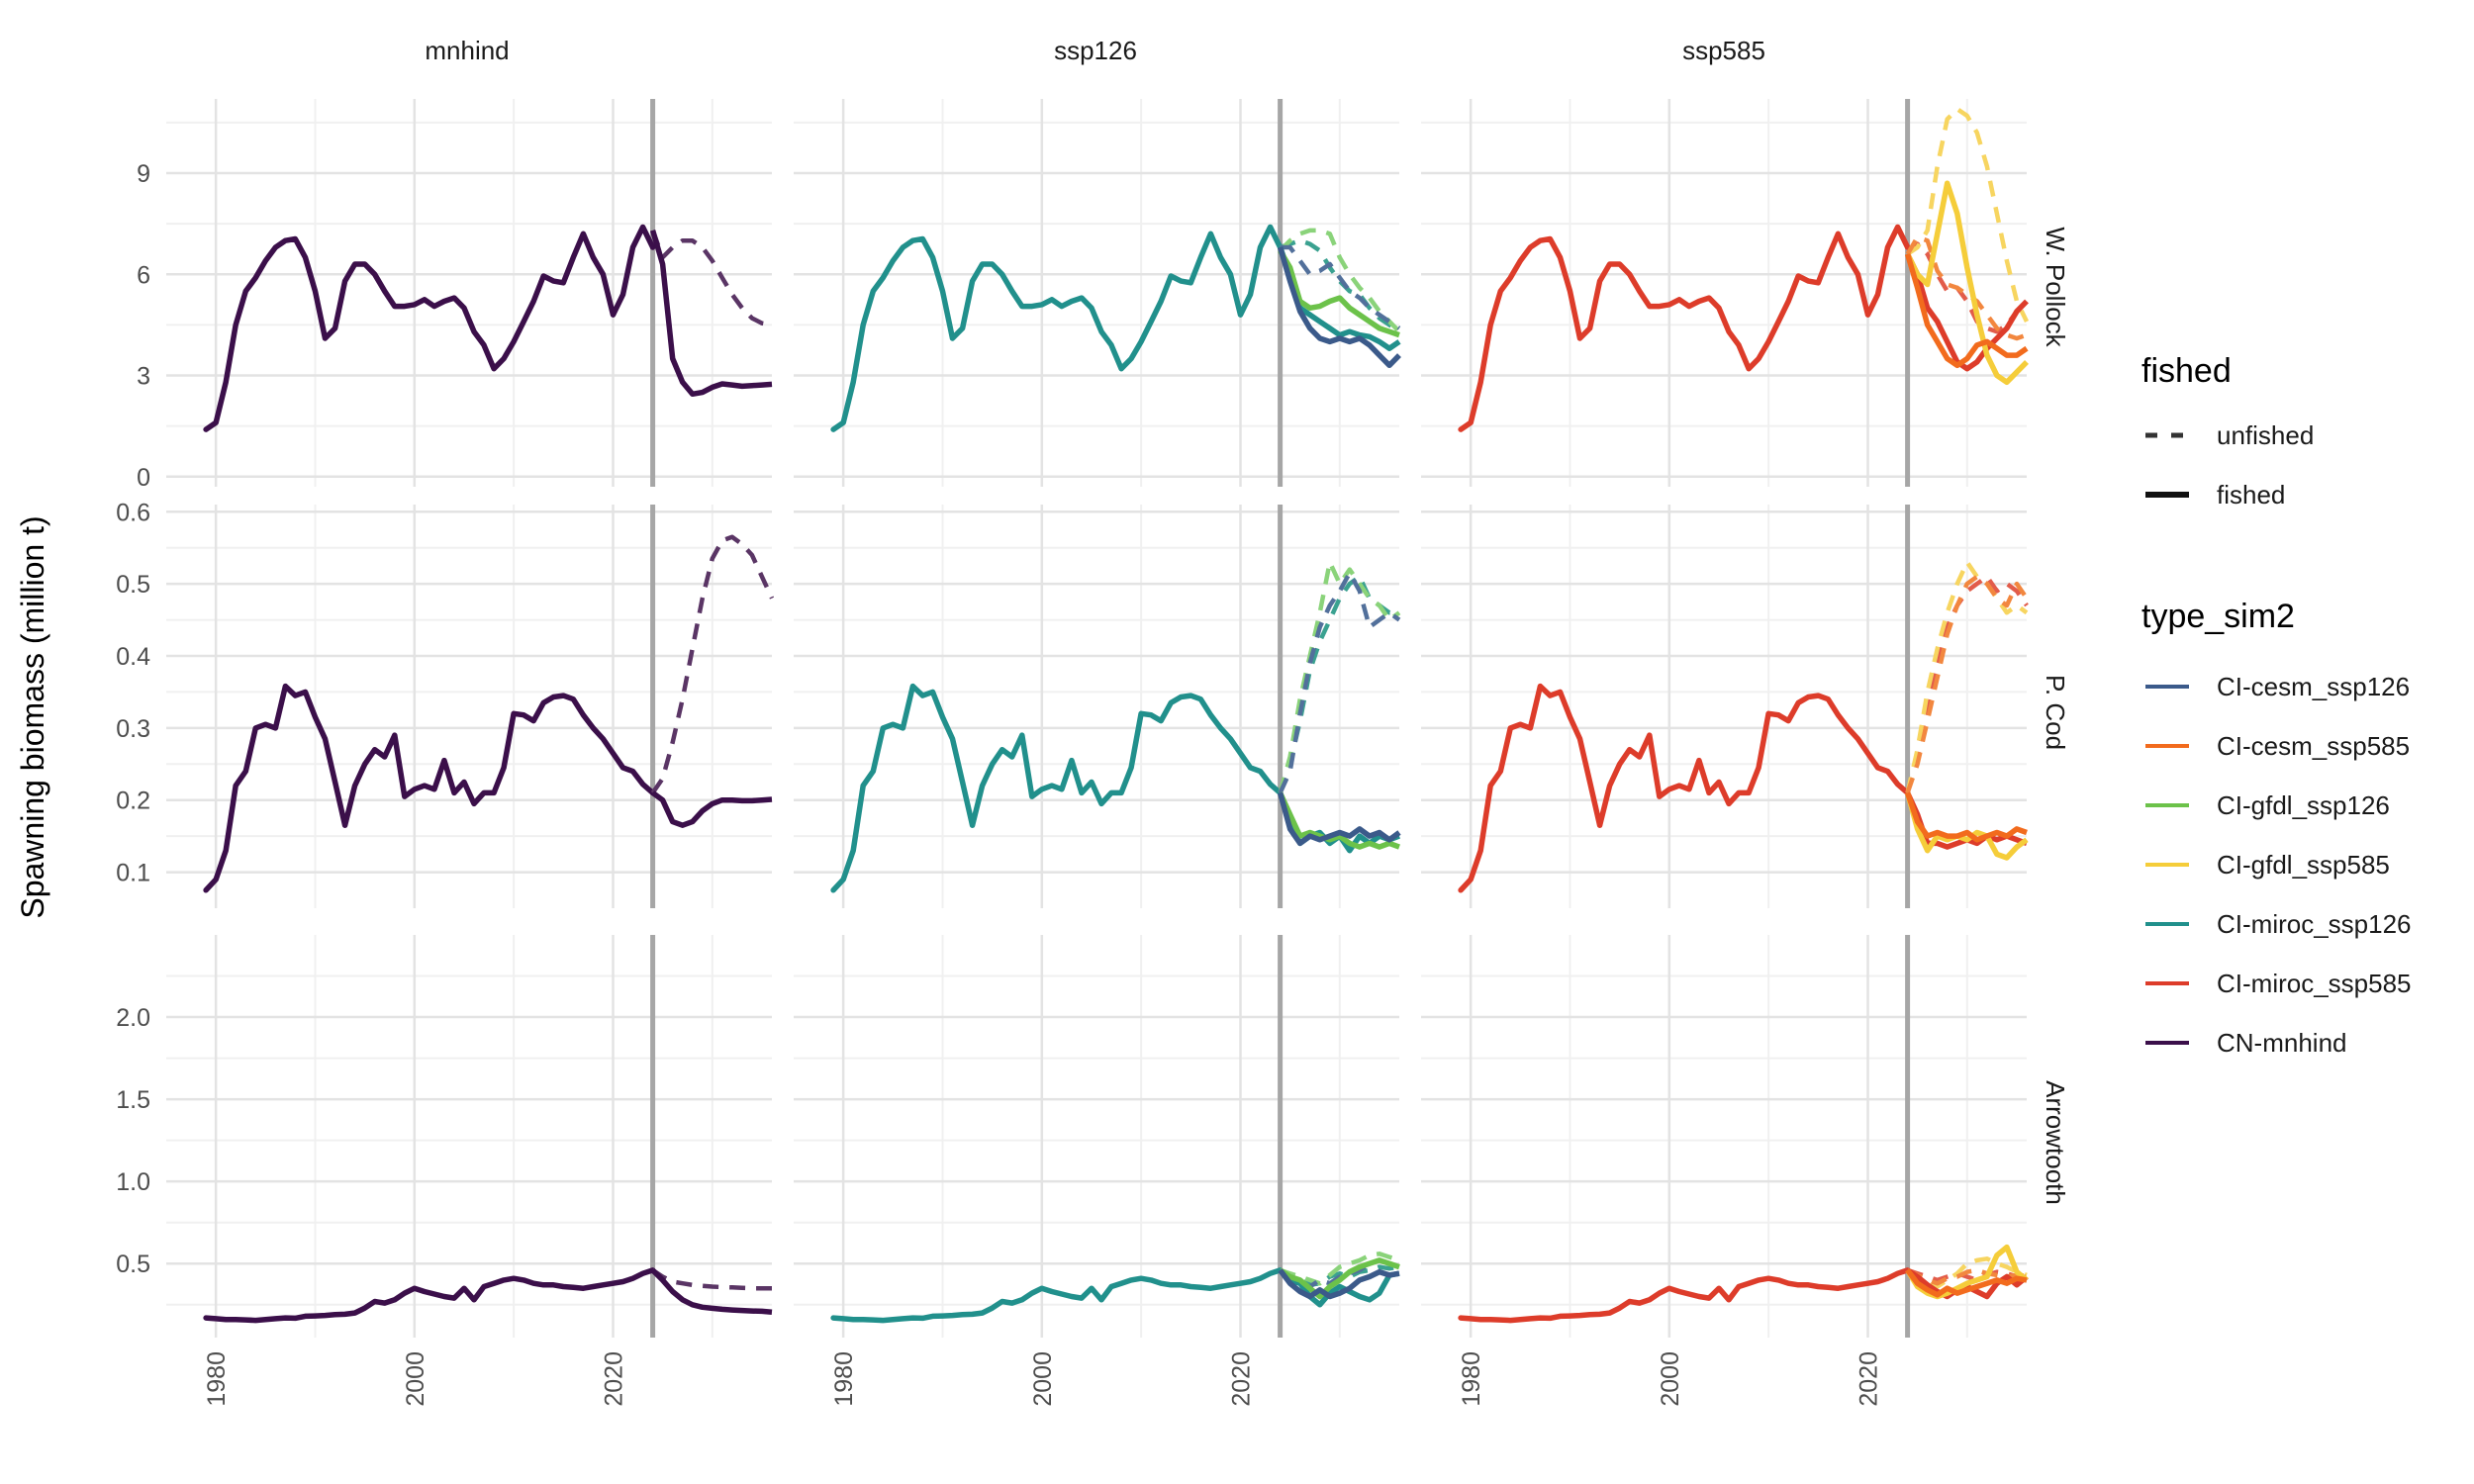  What do you see at coordinates (2315, 924) in the screenshot?
I see `legend-label-ci-miroc-ssp126: CI-miroc_ssp126` at bounding box center [2315, 924].